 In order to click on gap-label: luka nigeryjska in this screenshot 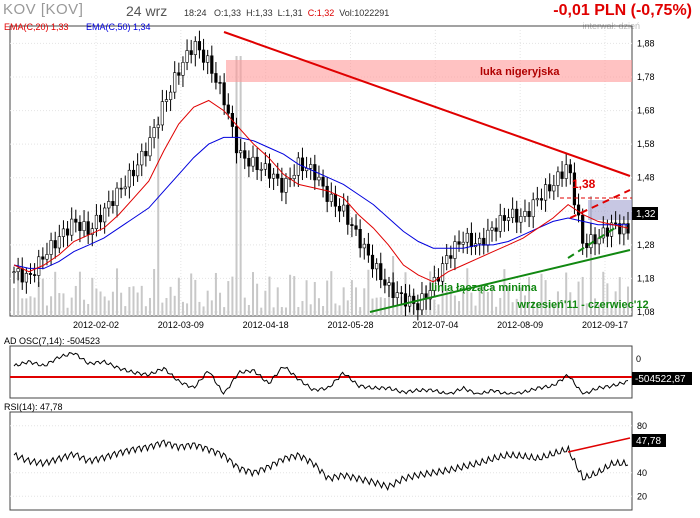, I will do `click(520, 72)`.